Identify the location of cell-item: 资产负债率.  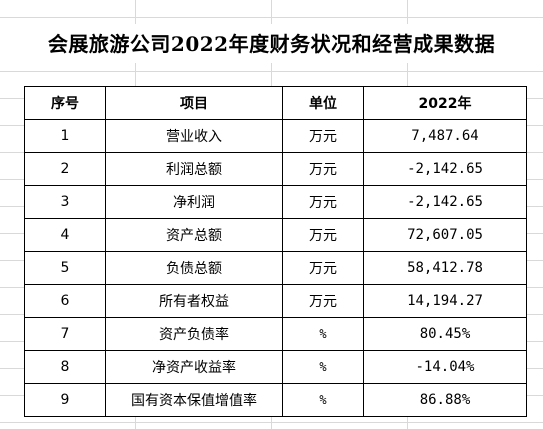
(194, 334).